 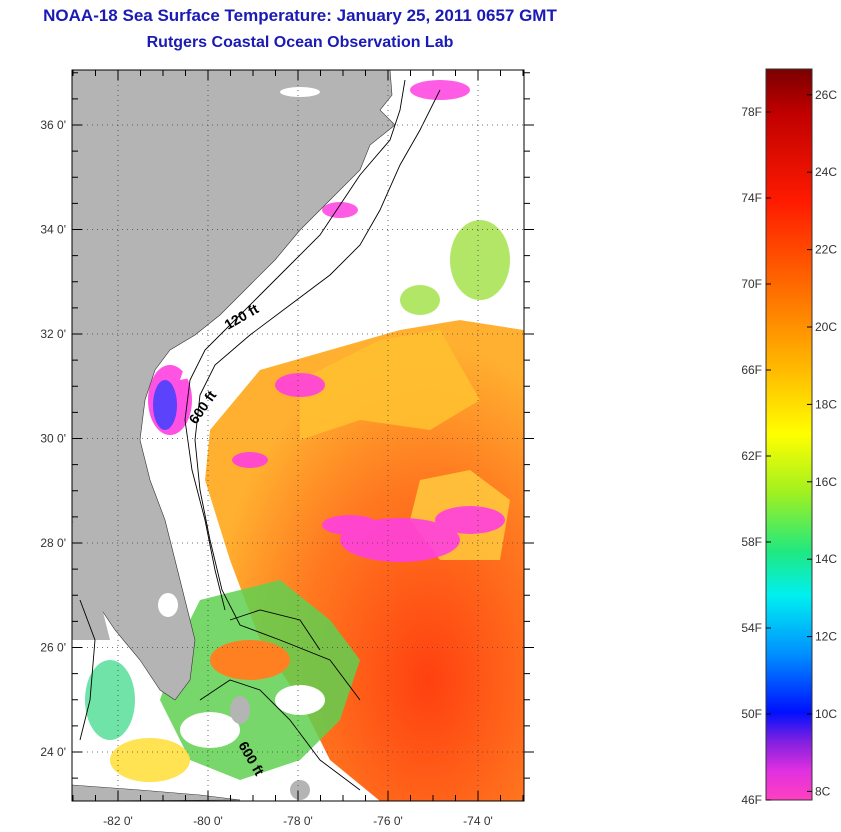 I want to click on sst-coastal-cold, so click(x=165, y=405).